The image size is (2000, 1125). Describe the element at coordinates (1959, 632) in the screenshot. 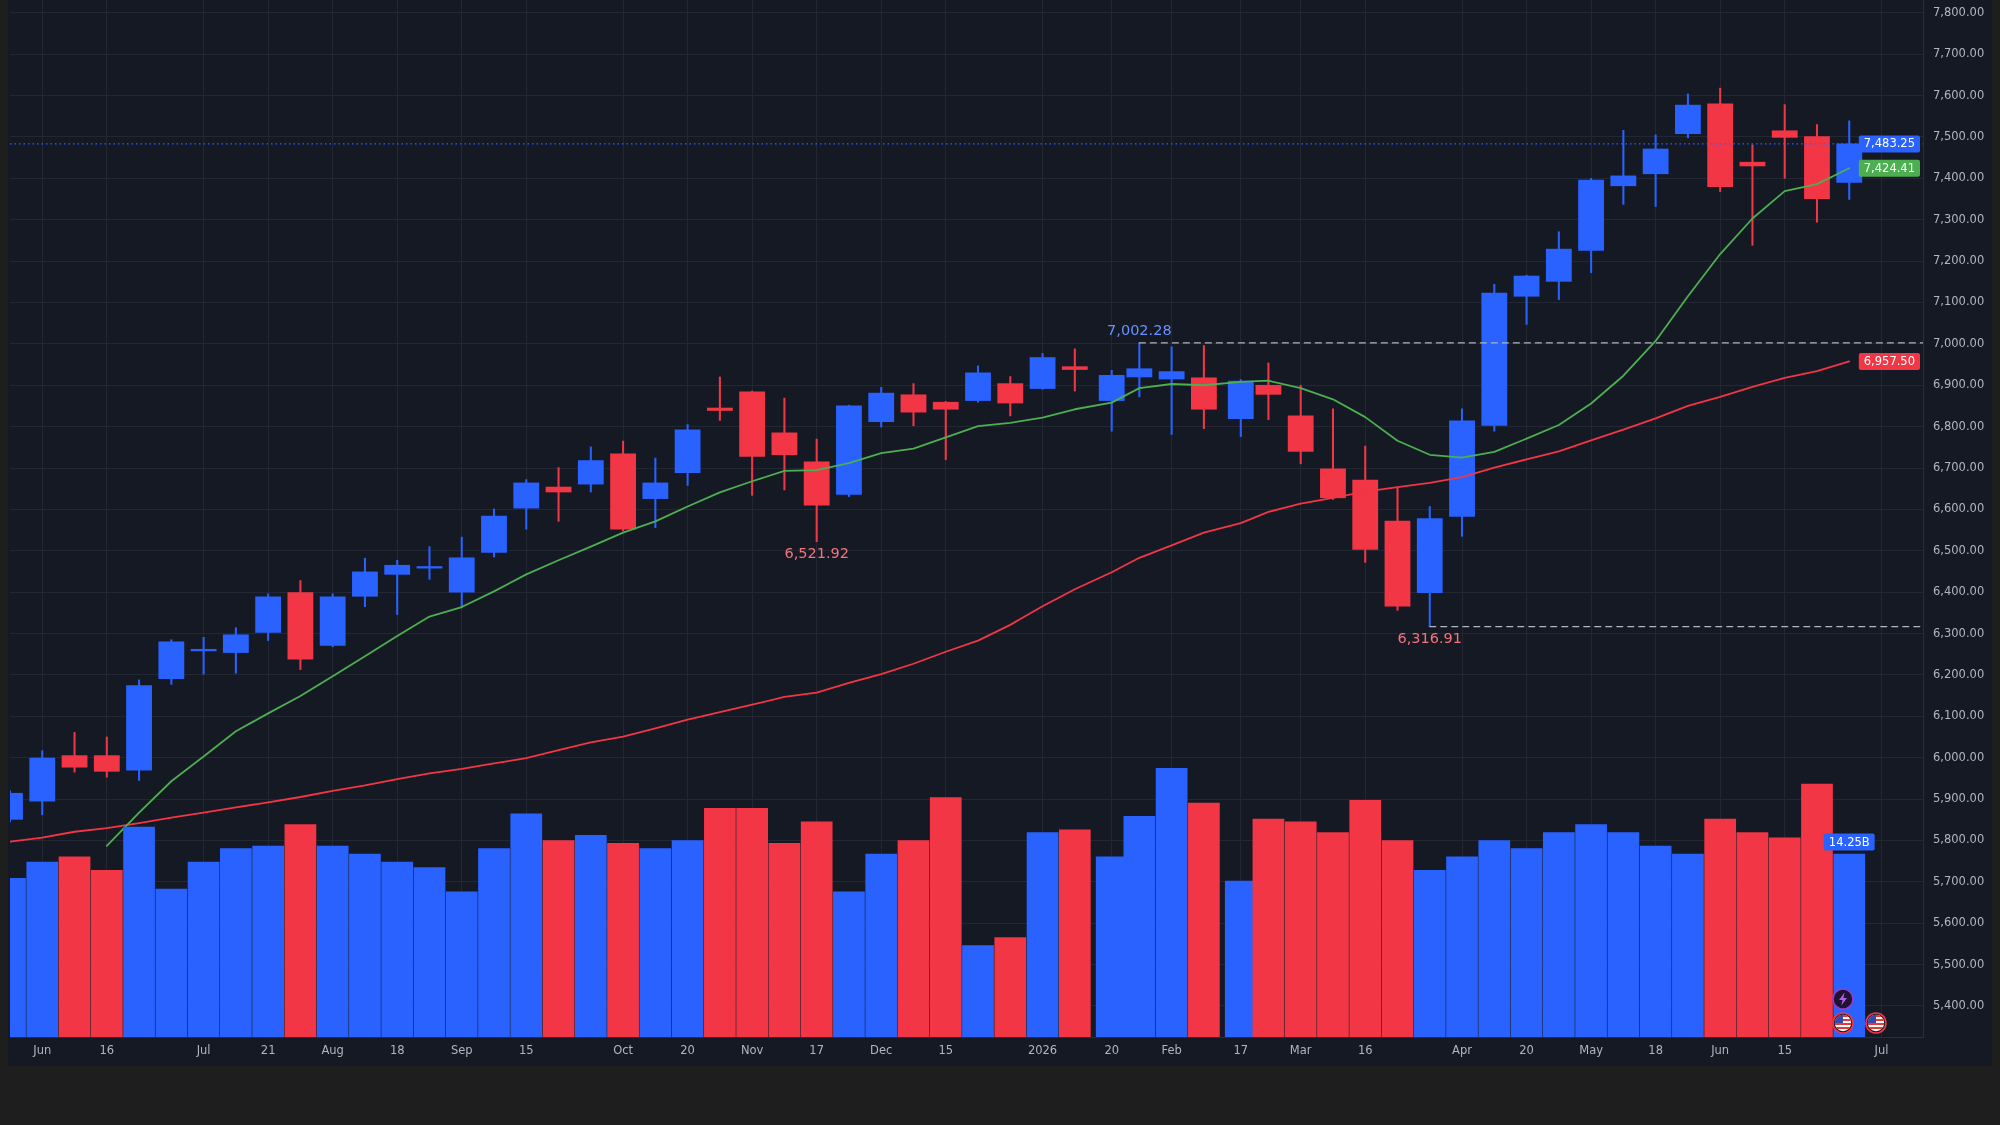

I see `y-tick-label: 6,300.00` at that location.